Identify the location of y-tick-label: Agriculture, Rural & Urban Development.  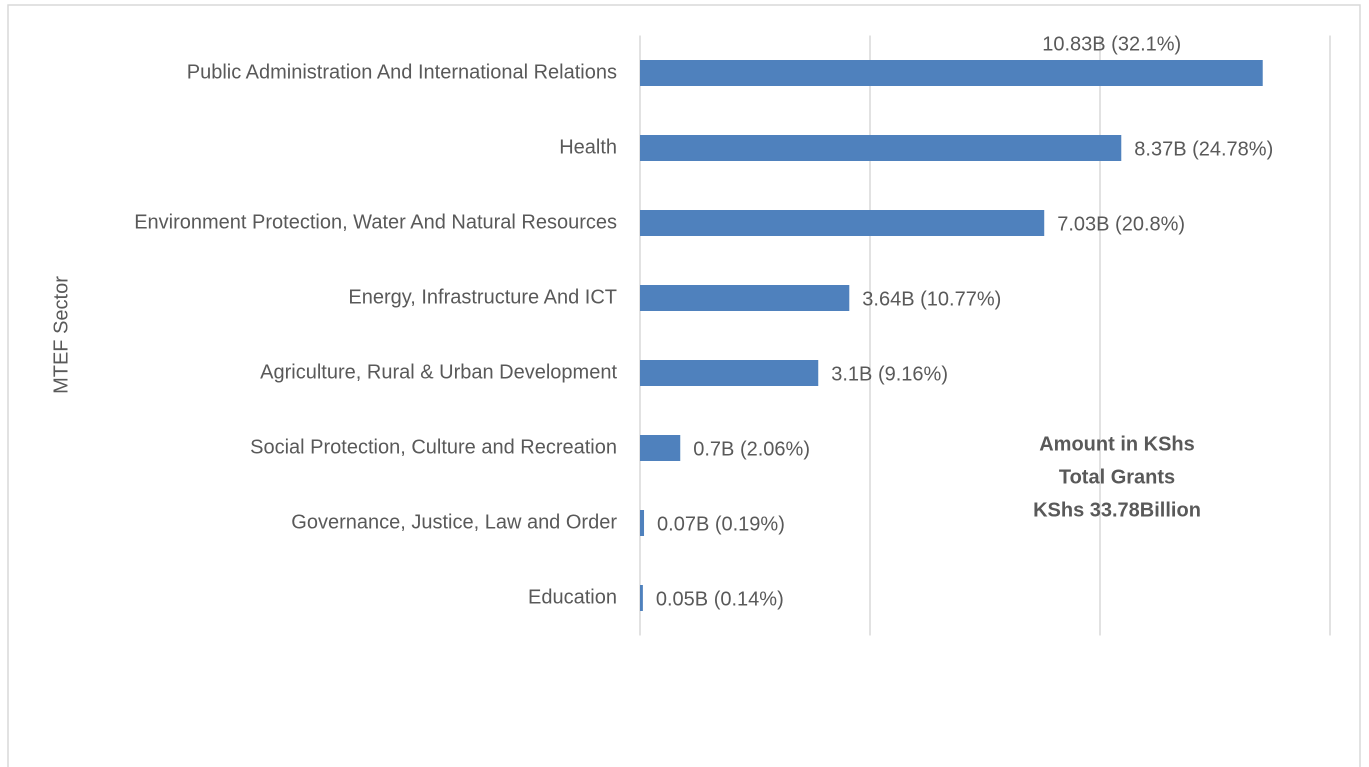
(438, 372).